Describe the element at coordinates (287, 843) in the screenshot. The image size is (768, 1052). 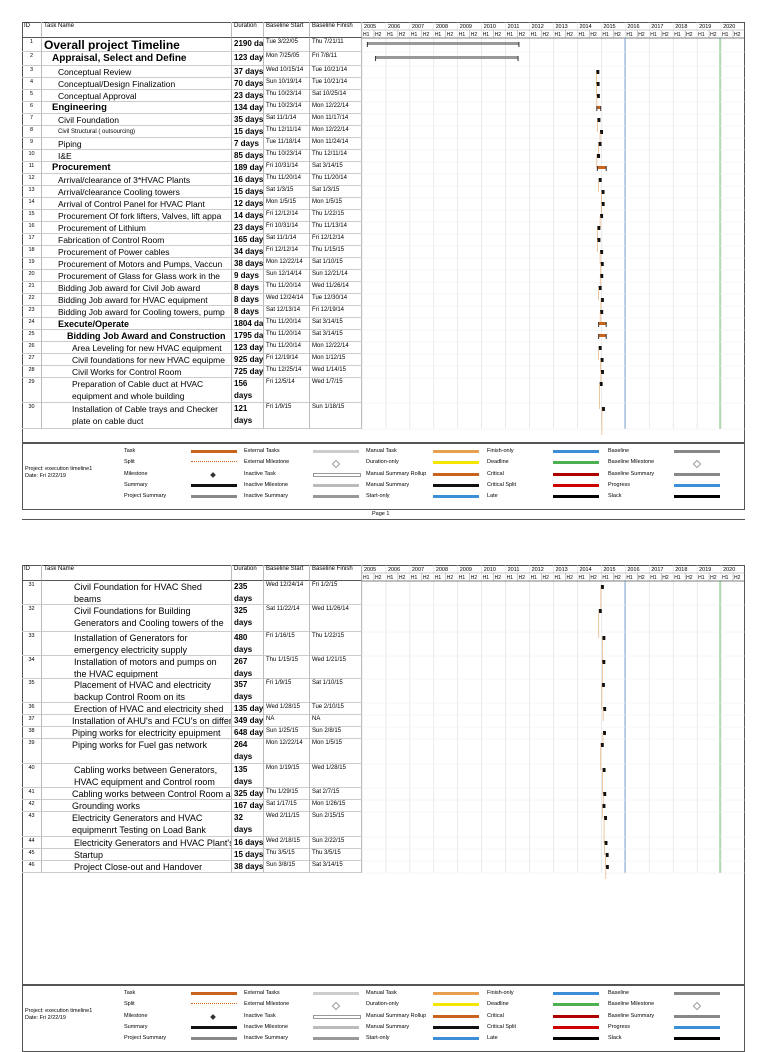
I see `baseline-start: Wed 2/18/15` at that location.